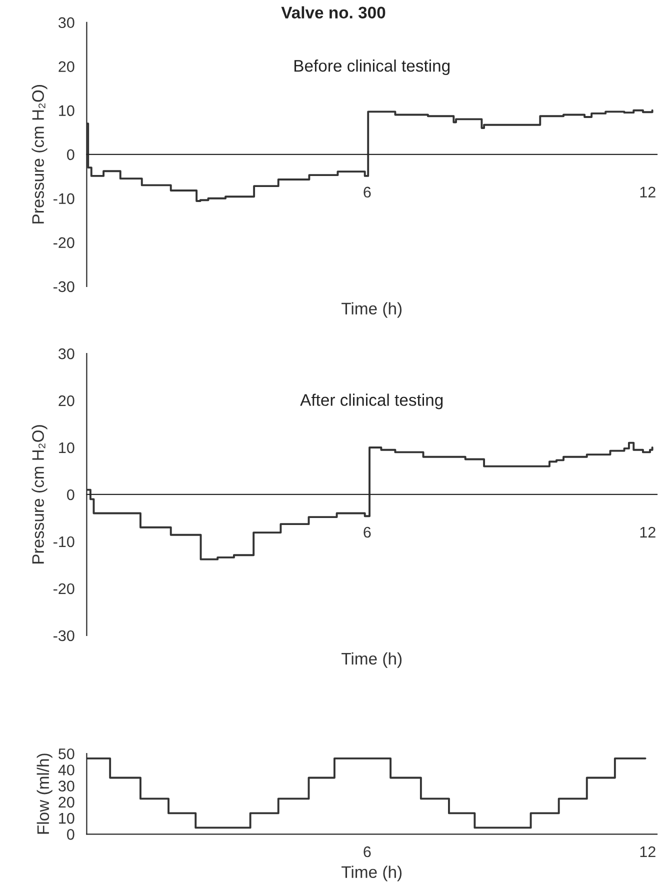  What do you see at coordinates (66, 754) in the screenshot?
I see `y-tick-label: 50` at bounding box center [66, 754].